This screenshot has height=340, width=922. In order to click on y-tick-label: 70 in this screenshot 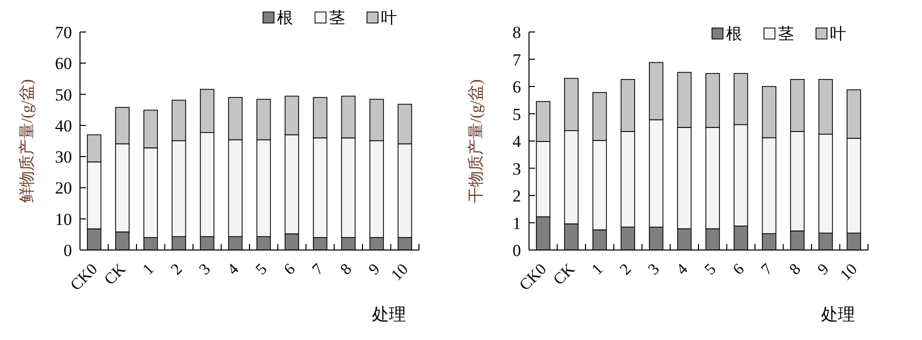, I will do `click(63, 32)`.